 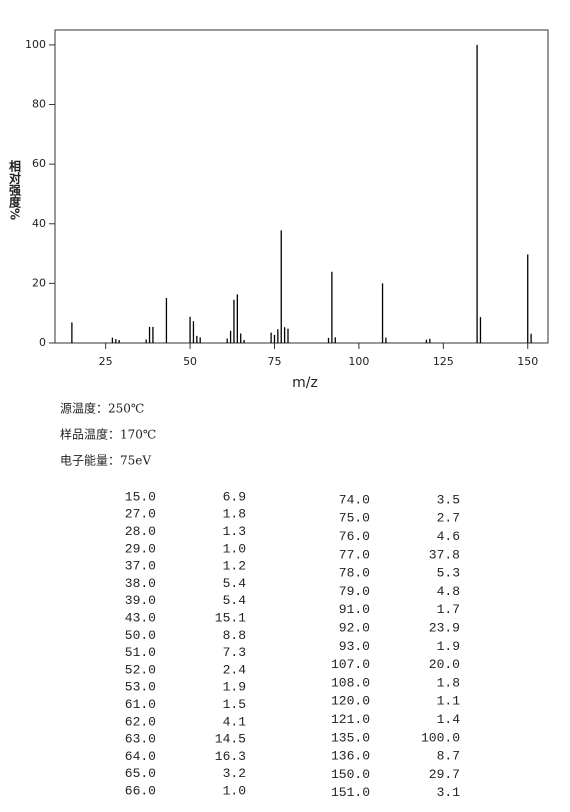 What do you see at coordinates (350, 737) in the screenshot?
I see `table-cell: 135.0` at bounding box center [350, 737].